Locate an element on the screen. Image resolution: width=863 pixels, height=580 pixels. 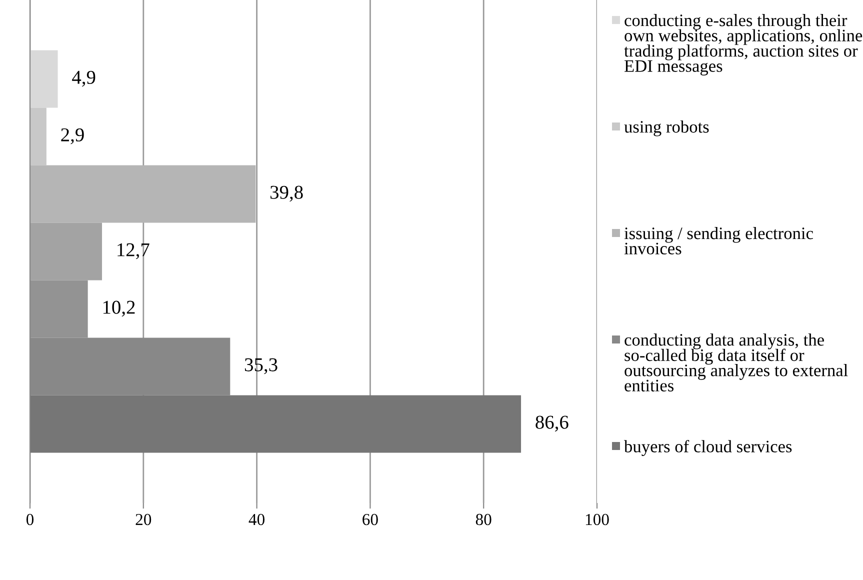
data-label: 10,2 is located at coordinates (119, 308).